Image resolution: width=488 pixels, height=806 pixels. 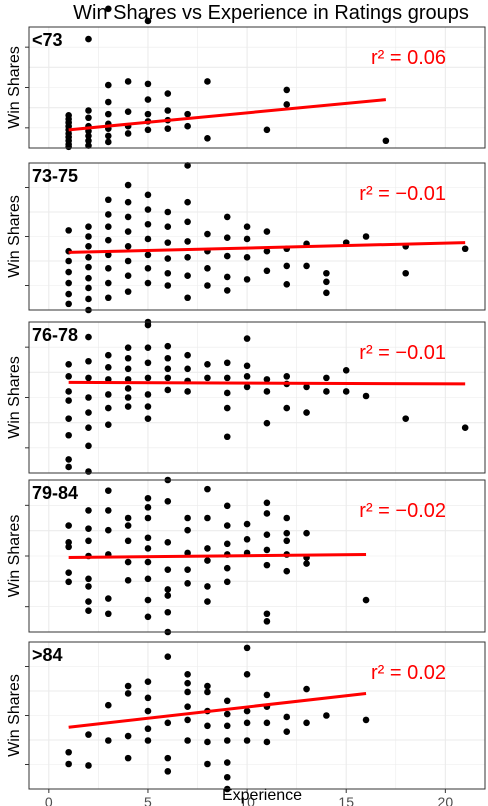 What do you see at coordinates (257, 87) in the screenshot?
I see `panel-border` at bounding box center [257, 87].